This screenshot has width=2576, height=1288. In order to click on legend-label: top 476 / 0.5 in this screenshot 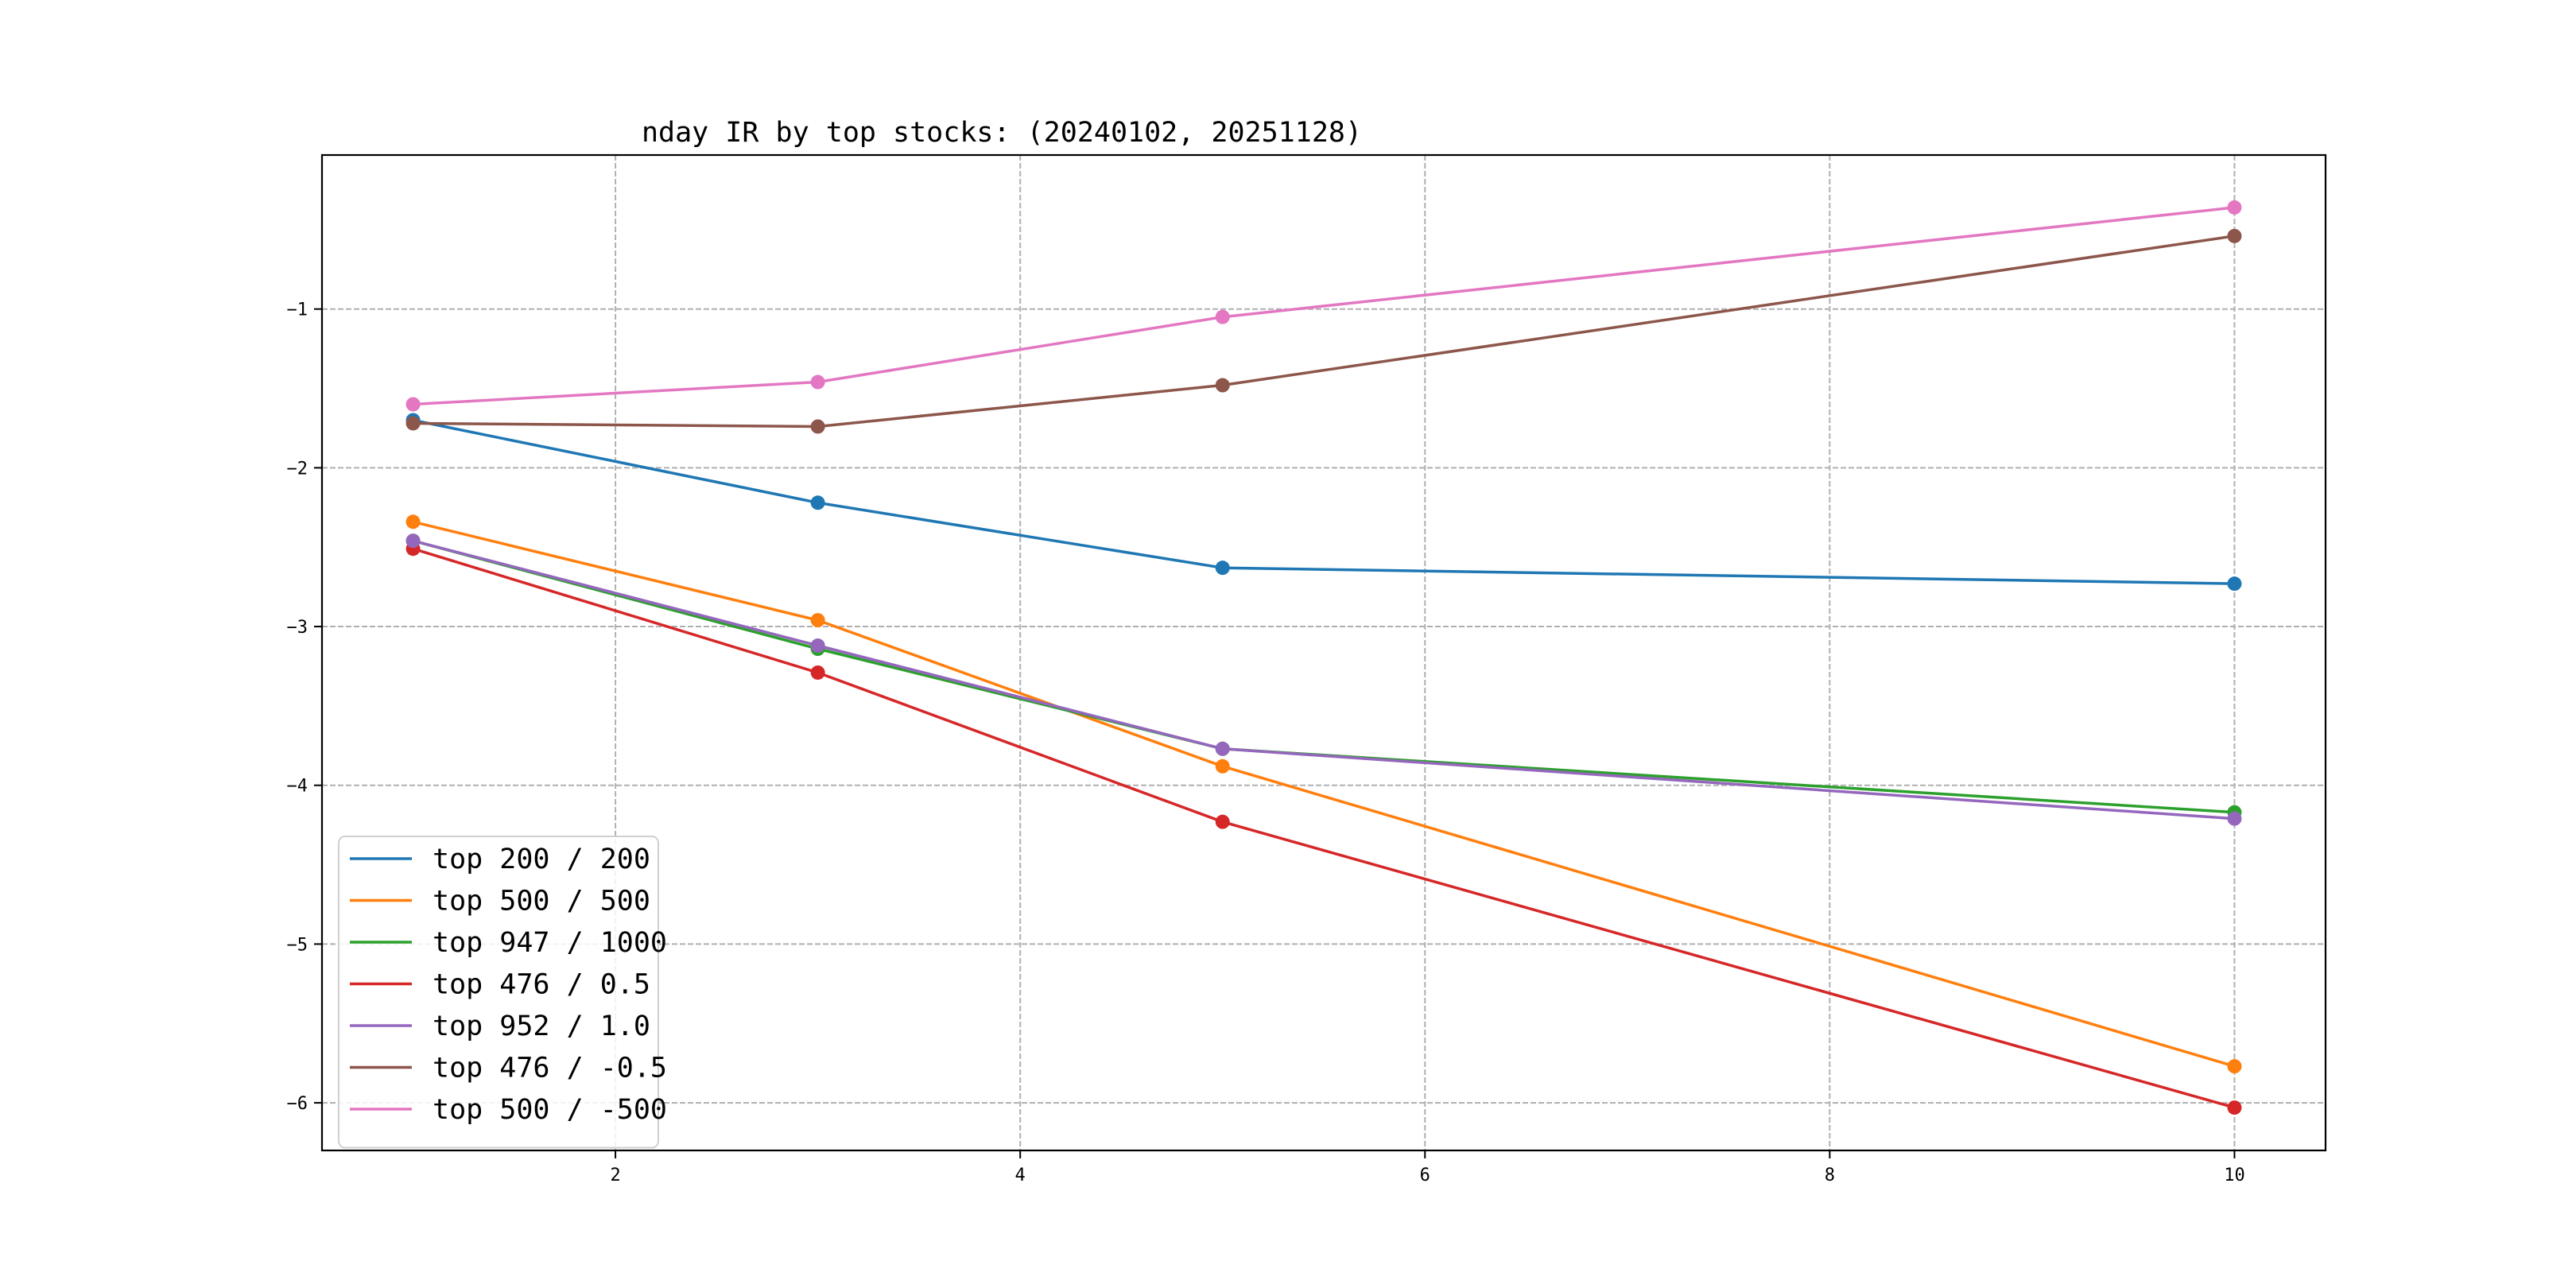, I will do `click(542, 985)`.